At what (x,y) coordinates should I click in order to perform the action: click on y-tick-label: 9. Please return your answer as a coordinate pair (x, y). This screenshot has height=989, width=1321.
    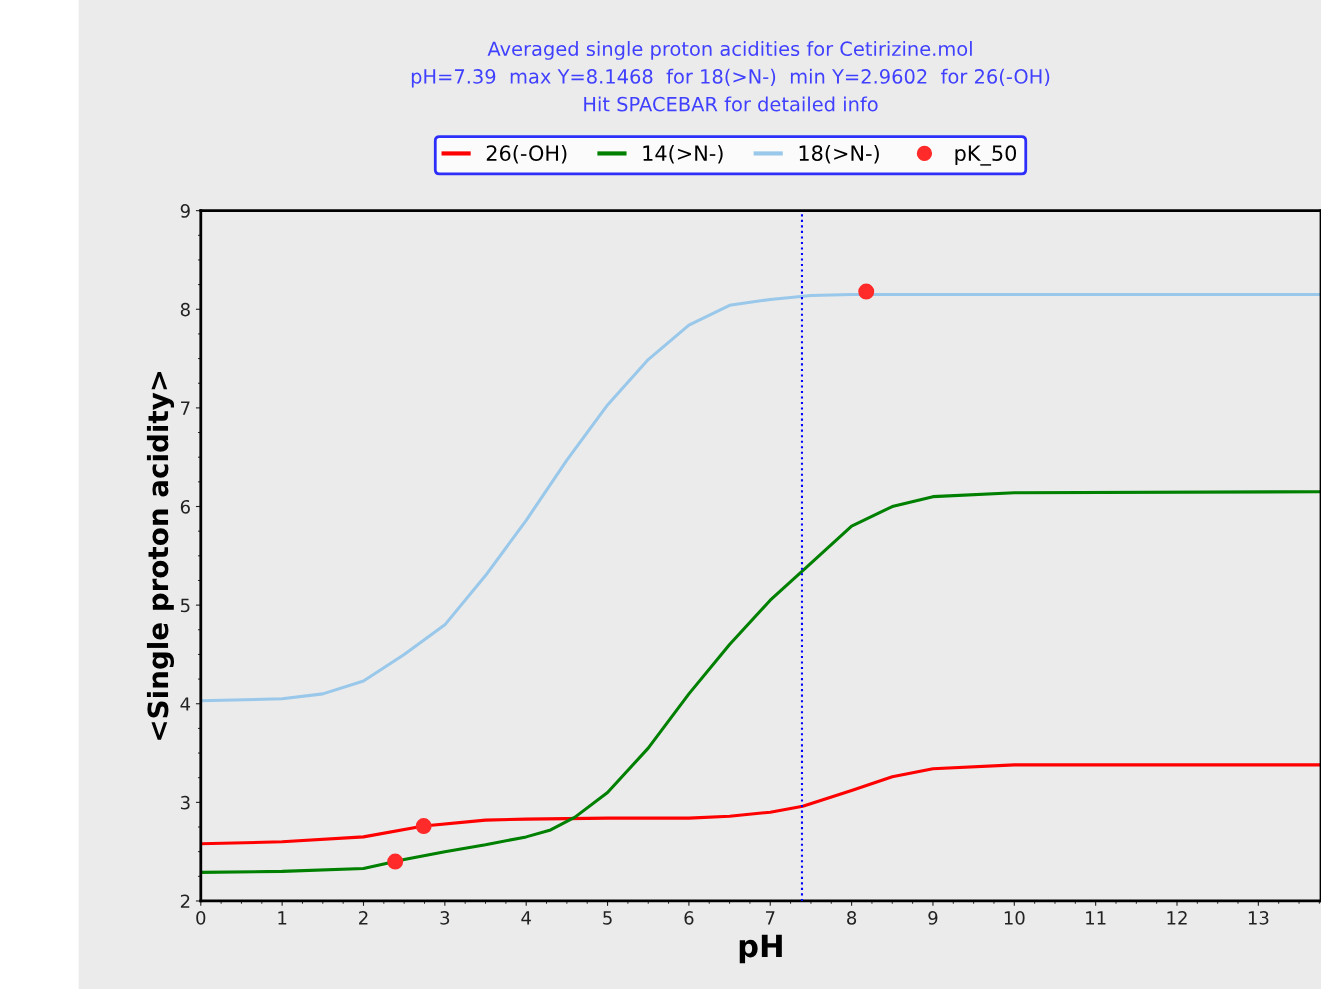
    Looking at the image, I should click on (185, 211).